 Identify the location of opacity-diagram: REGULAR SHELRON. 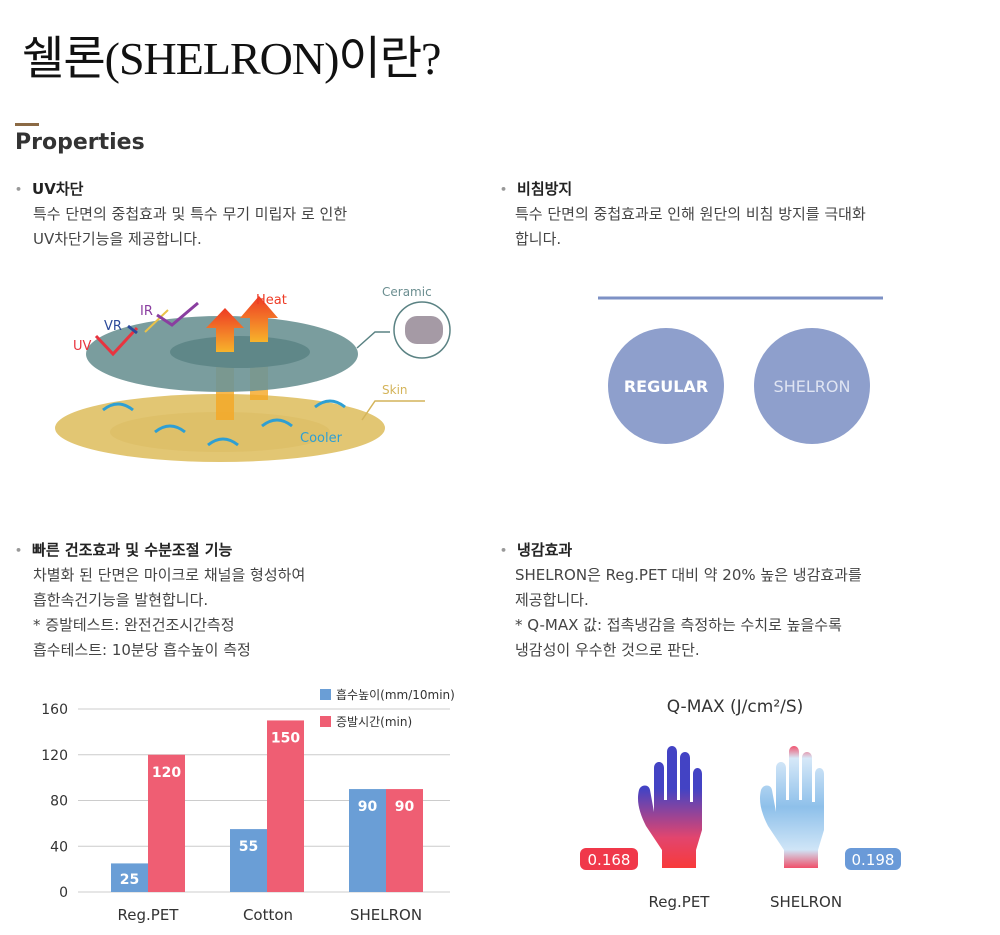
(740, 370).